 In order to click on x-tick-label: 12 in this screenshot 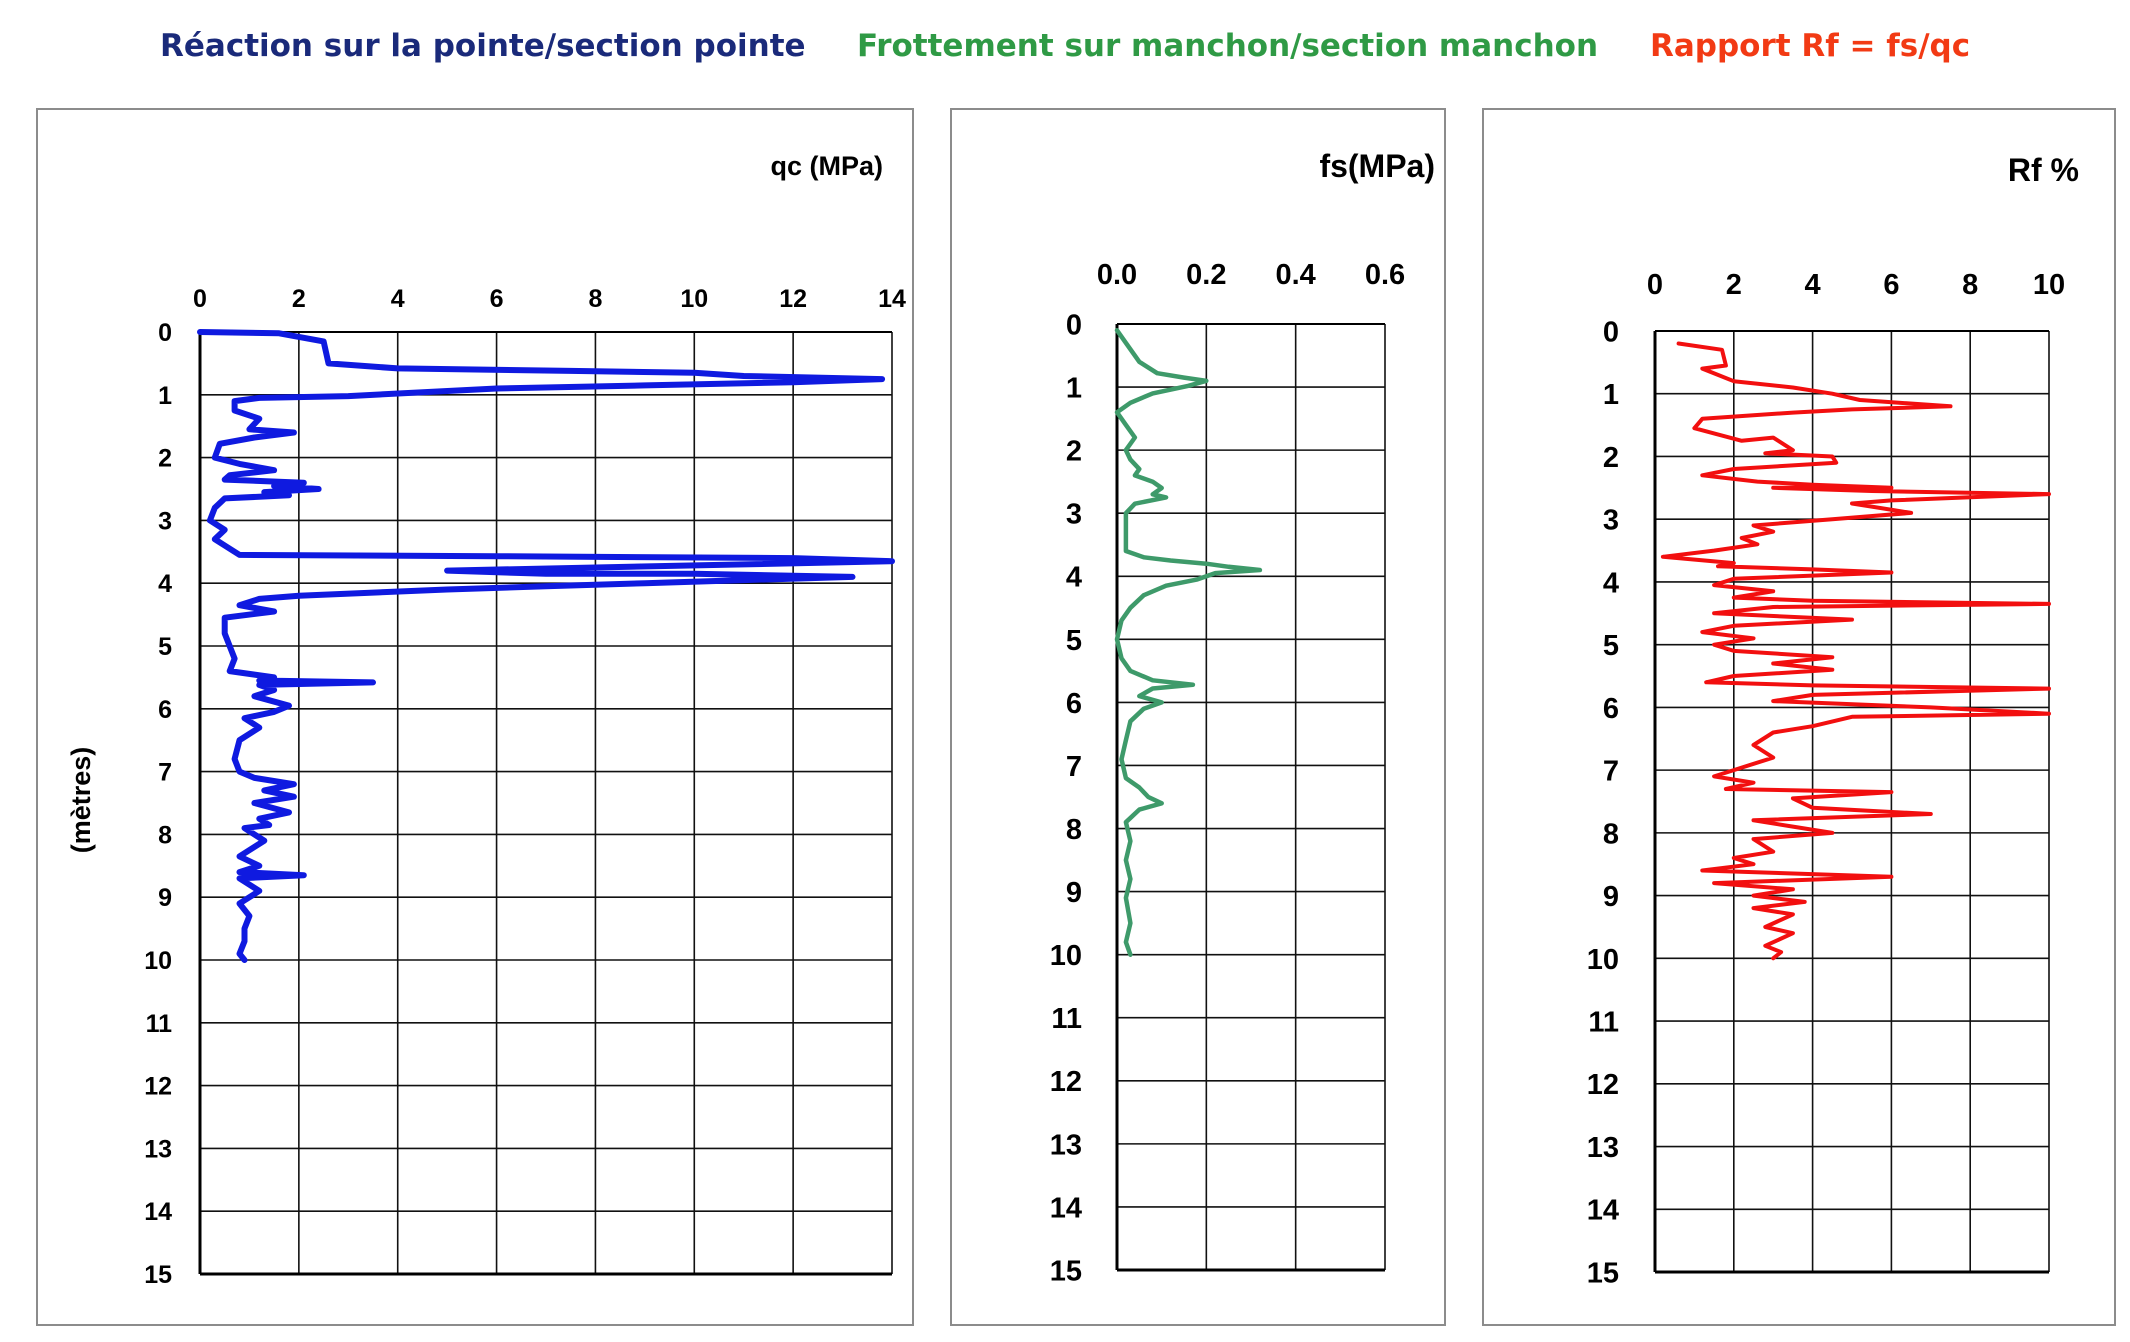, I will do `click(793, 299)`.